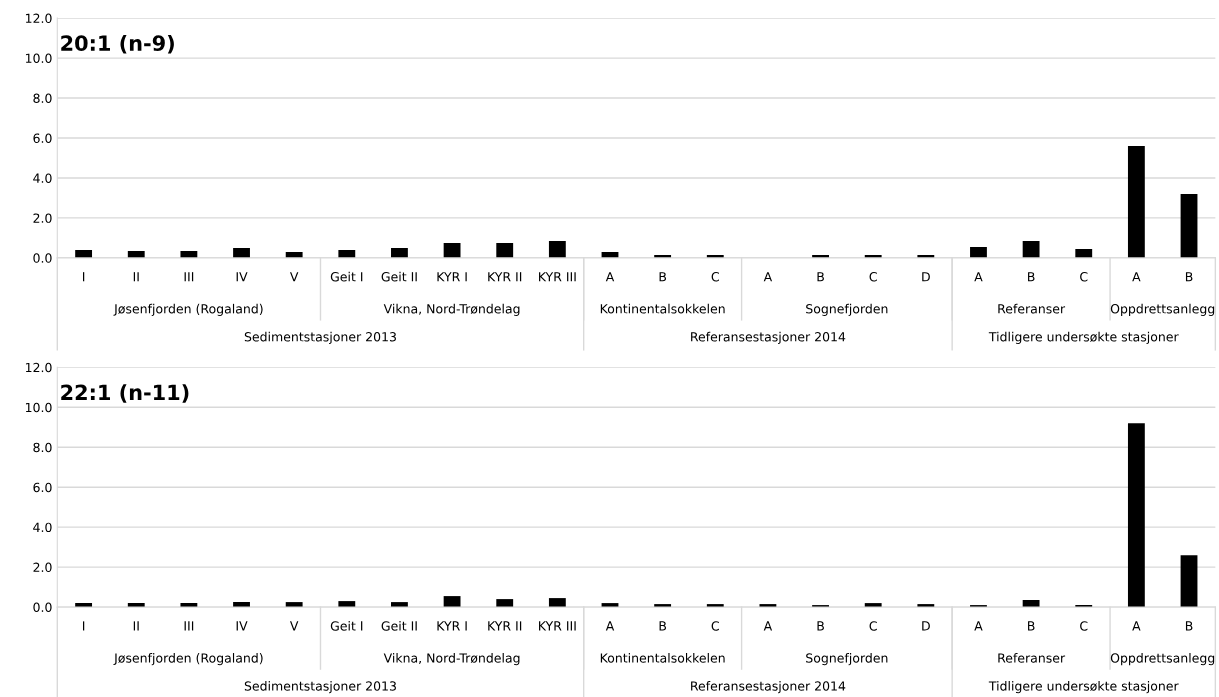 The width and height of the screenshot is (1219, 697). What do you see at coordinates (117, 44) in the screenshot?
I see `text: 20:1 (n-9)` at bounding box center [117, 44].